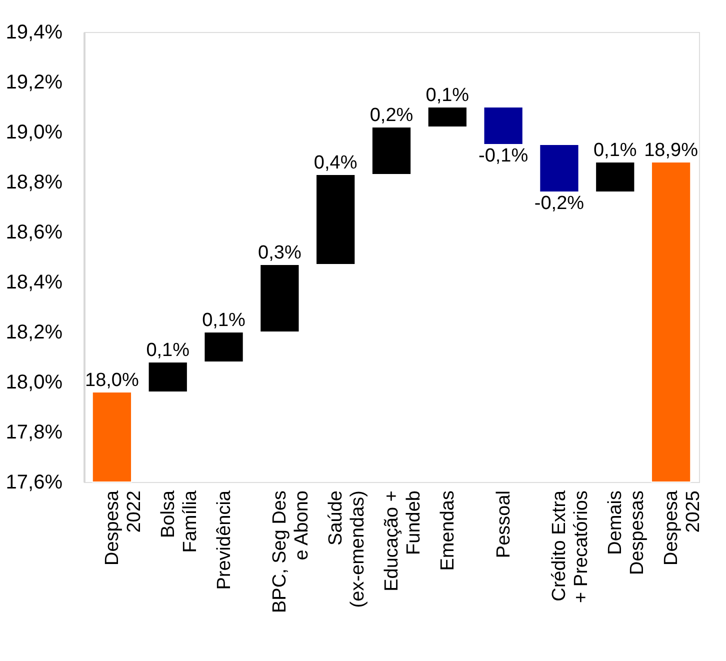 This screenshot has height=661, width=726. What do you see at coordinates (570, 546) in the screenshot?
I see `x-tick-label: Crédito Extra + Precatórios` at bounding box center [570, 546].